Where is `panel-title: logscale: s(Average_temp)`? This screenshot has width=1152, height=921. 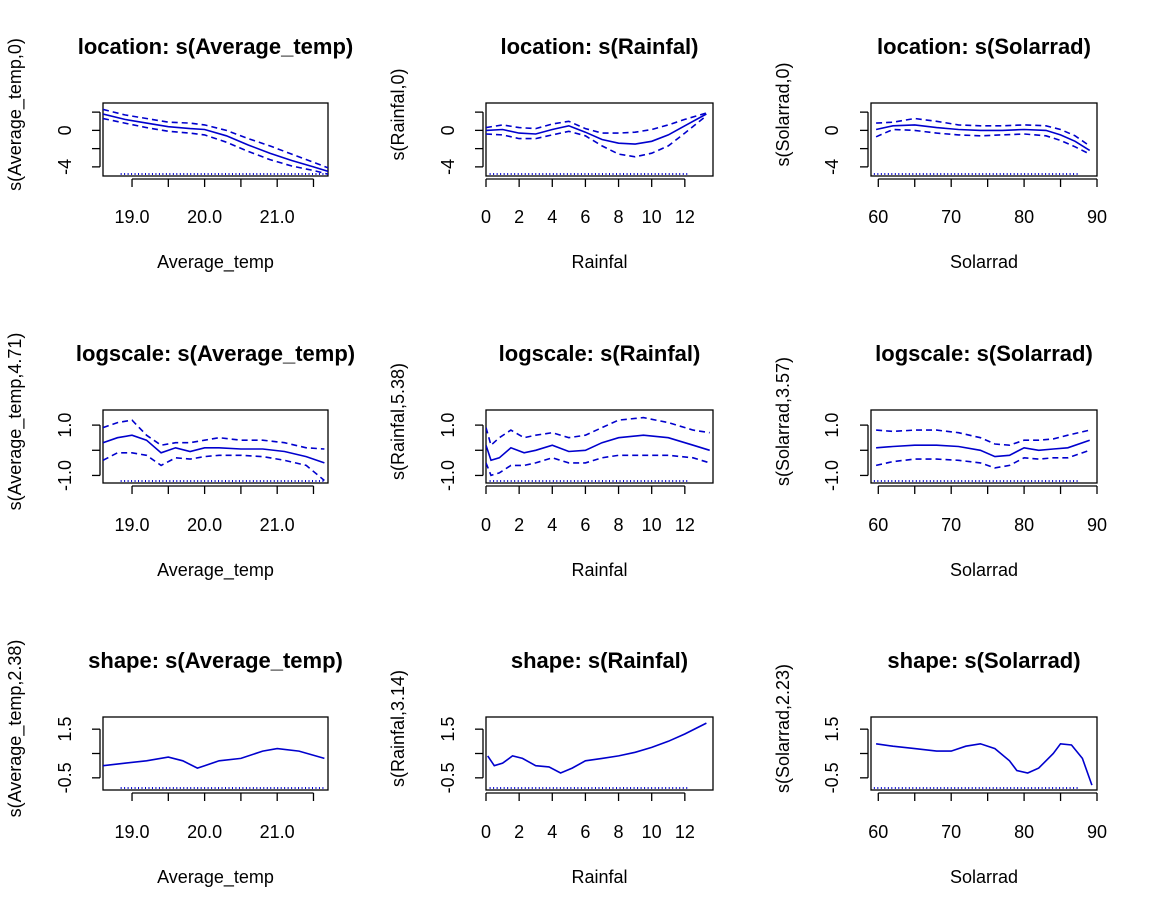
panel-title: logscale: s(Average_temp) is located at coordinates (215, 353).